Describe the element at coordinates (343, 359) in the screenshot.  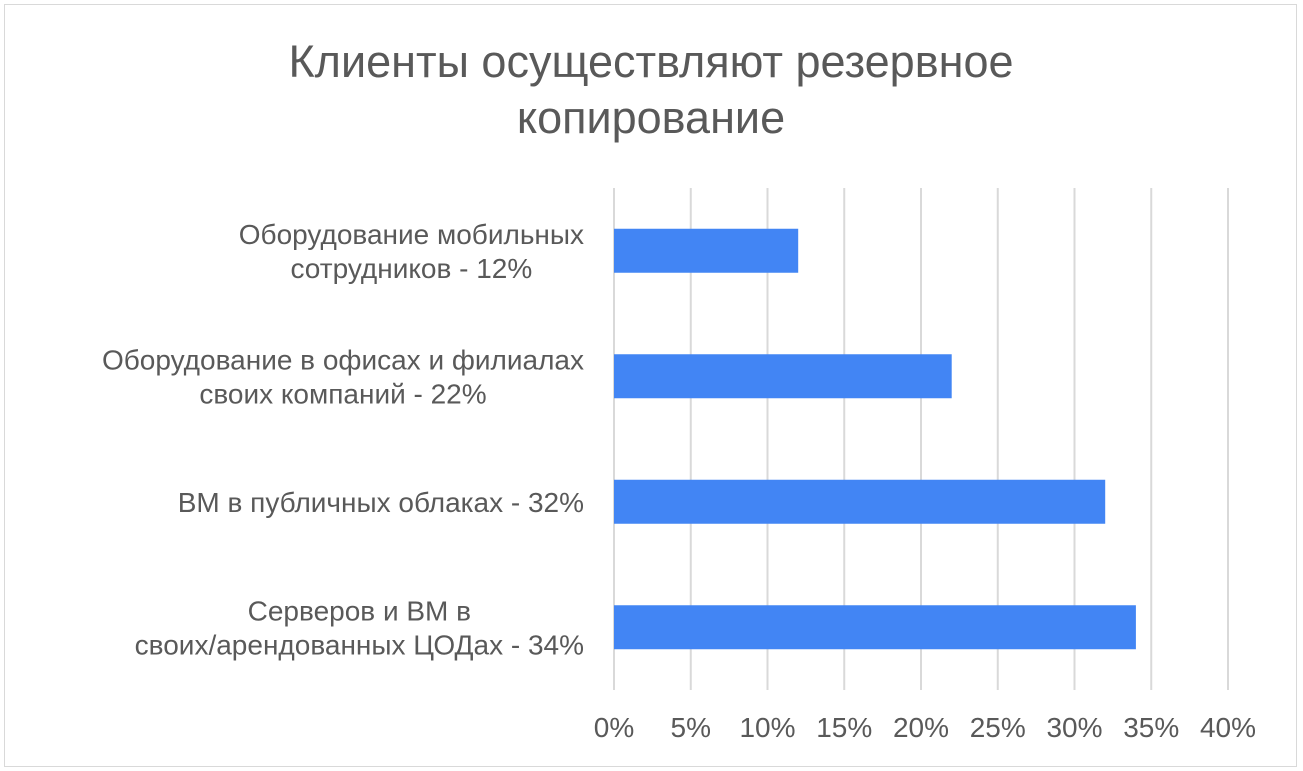
I see `category-label: Оборудование в офисах и филиалах` at that location.